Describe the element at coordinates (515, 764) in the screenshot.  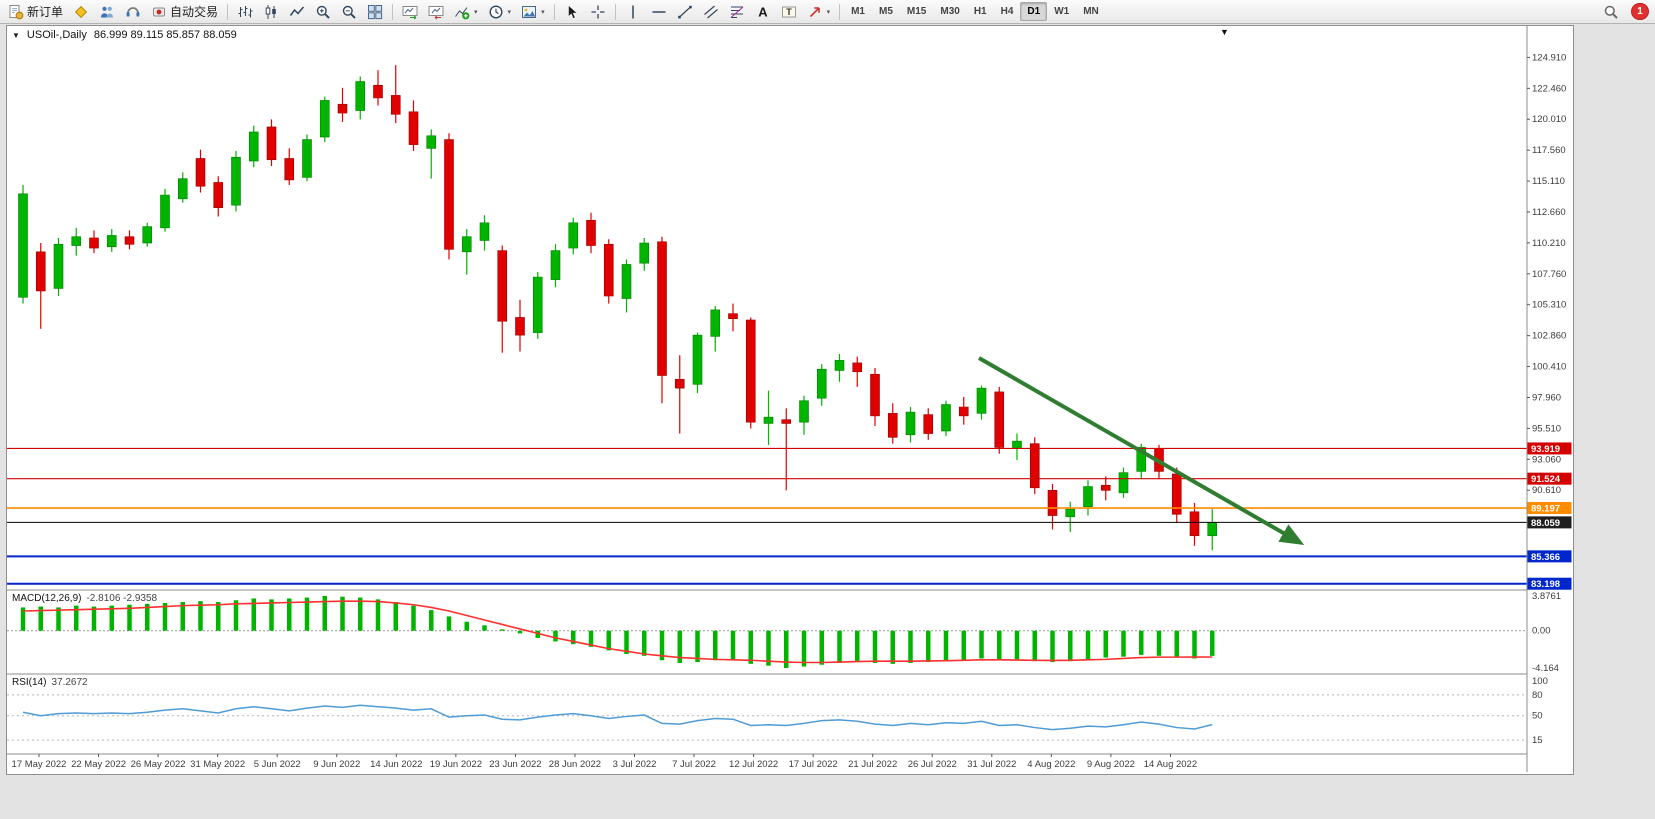
I see `date-axis-label: 23 Jun 2022` at that location.